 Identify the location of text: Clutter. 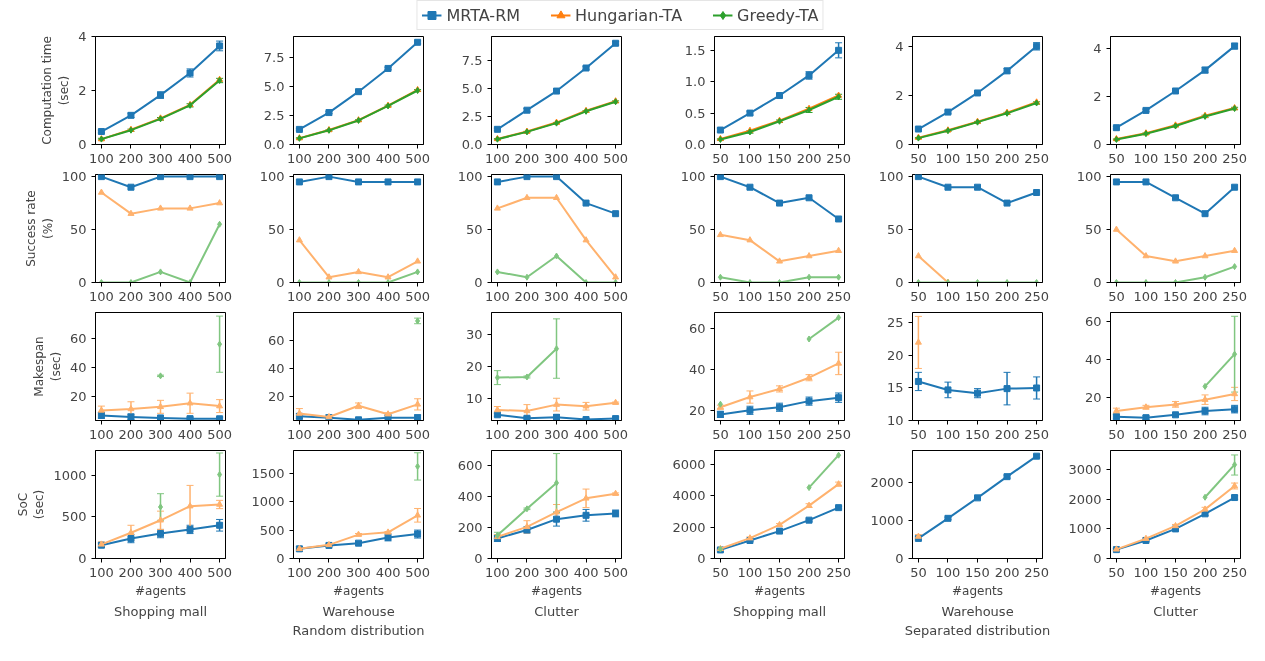
(557, 611).